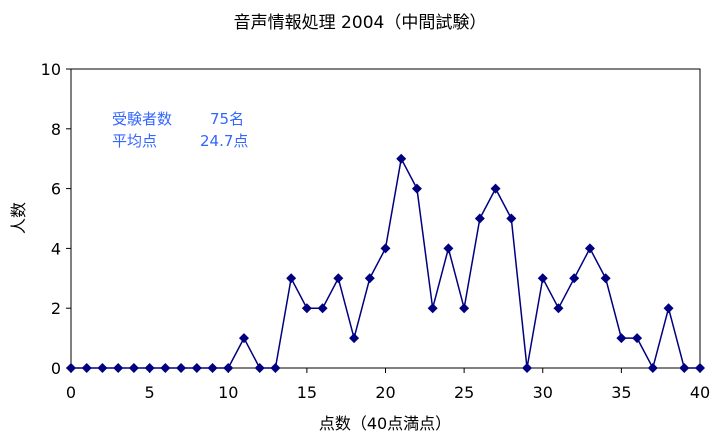 The image size is (721, 443). What do you see at coordinates (307, 392) in the screenshot?
I see `x-tick-label: 15` at bounding box center [307, 392].